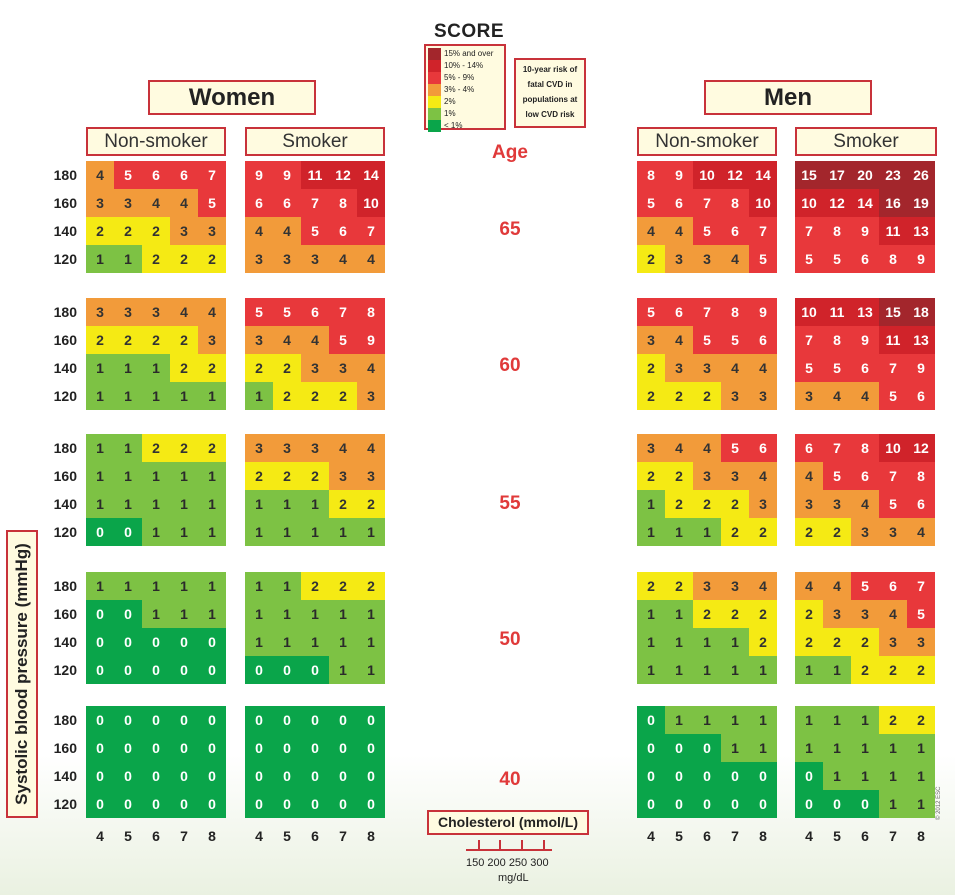 The height and width of the screenshot is (895, 955). What do you see at coordinates (453, 125) in the screenshot?
I see `legend-label: < 1%` at bounding box center [453, 125].